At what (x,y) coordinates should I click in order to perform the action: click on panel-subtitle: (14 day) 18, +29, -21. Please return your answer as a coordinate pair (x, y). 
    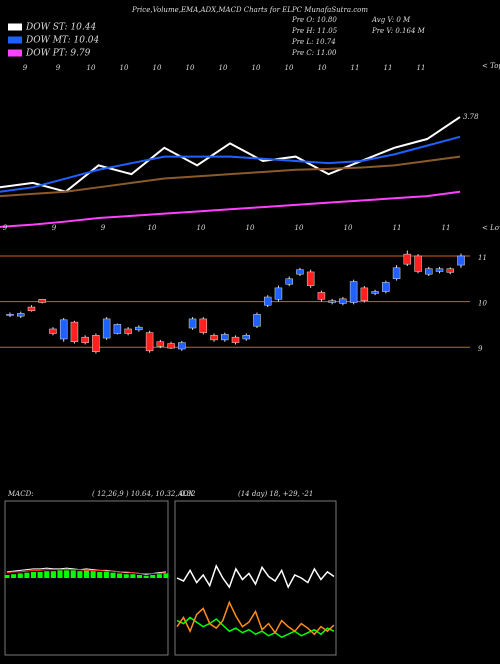
    Looking at the image, I should click on (275, 494).